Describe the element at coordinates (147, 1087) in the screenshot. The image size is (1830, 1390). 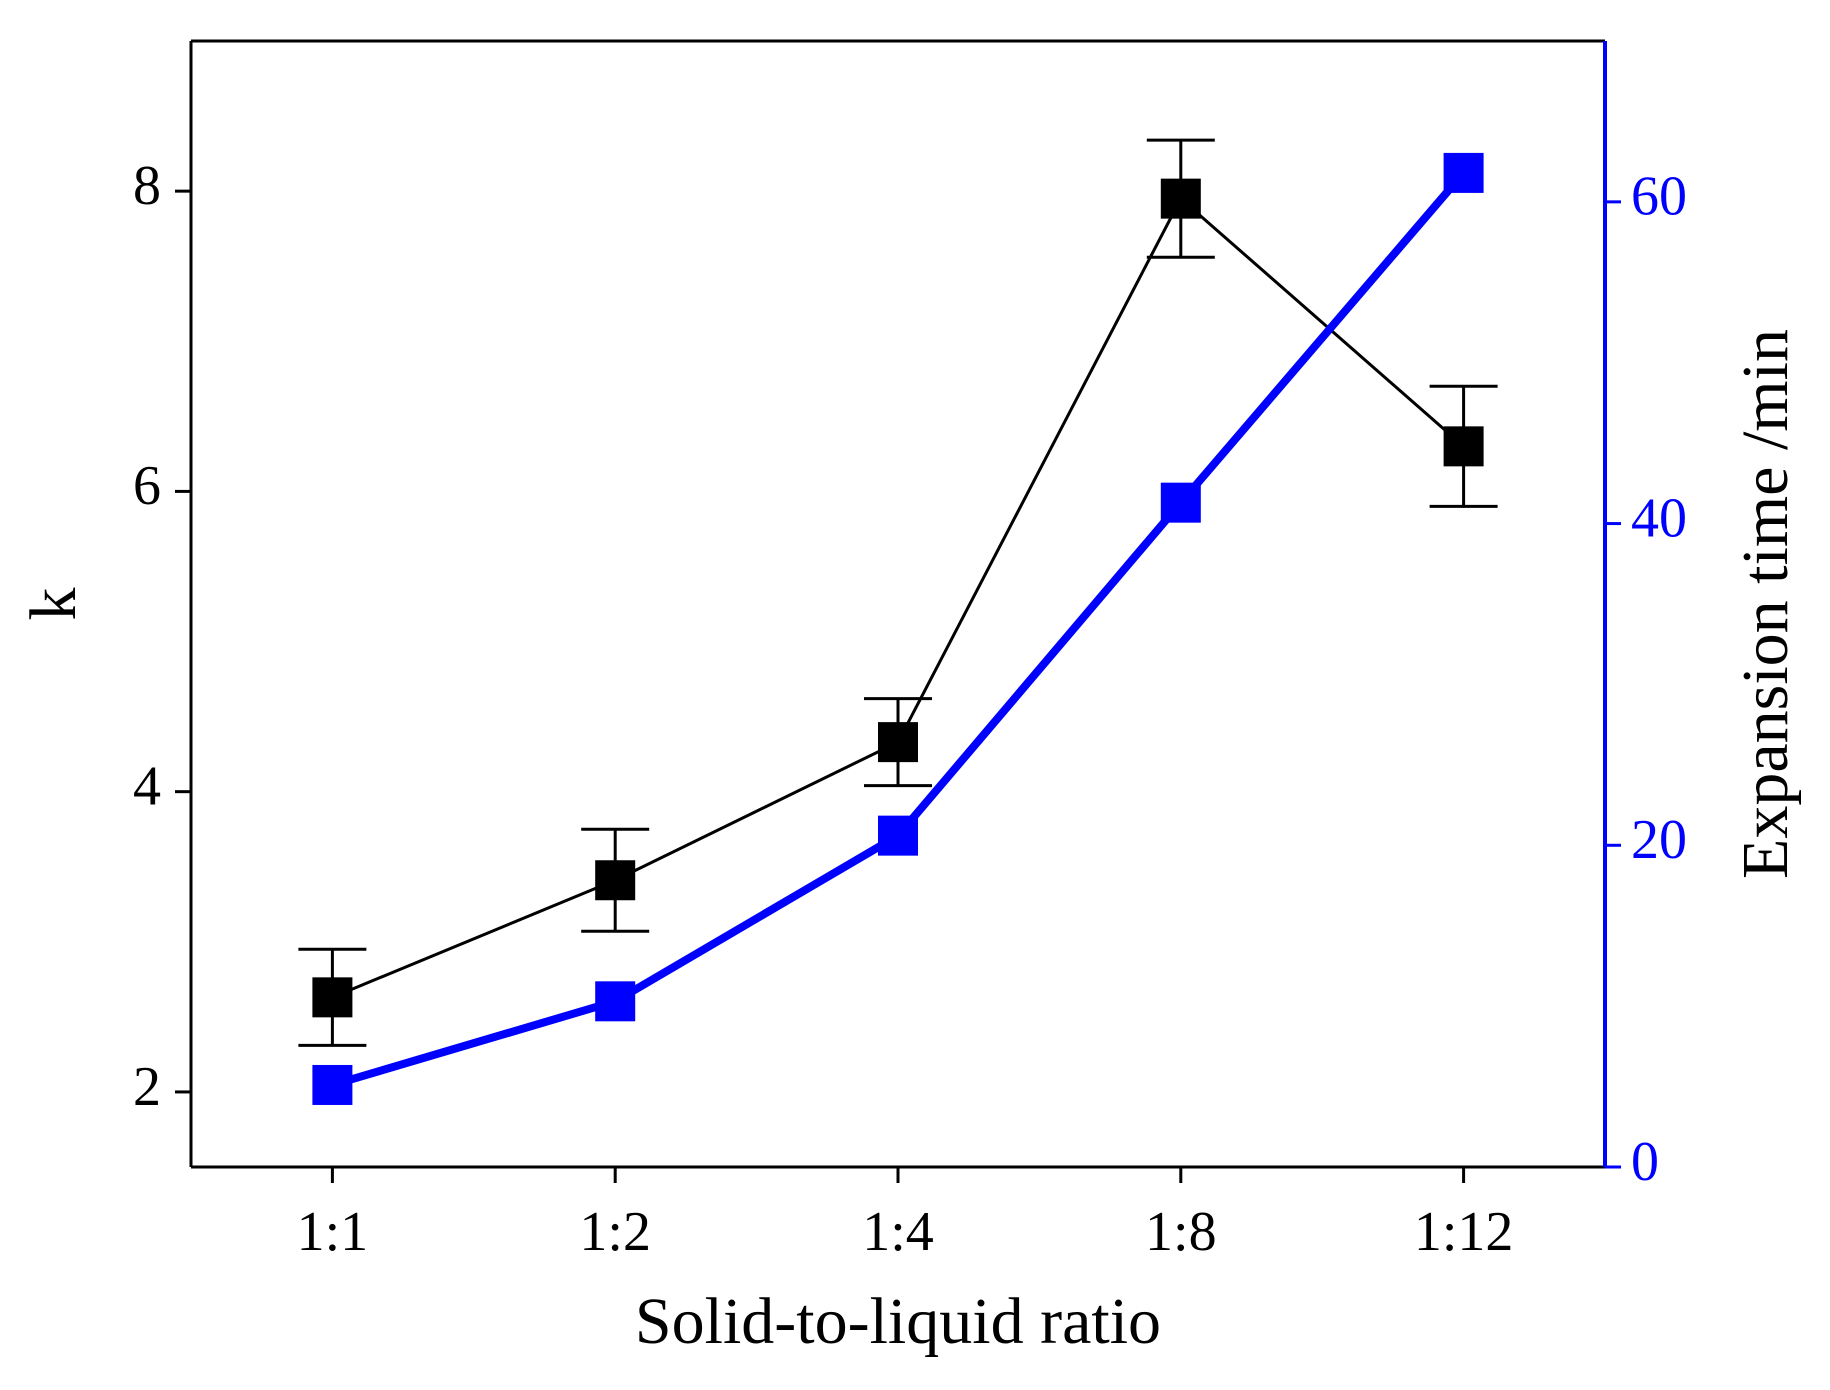
I see `y-tick-label: 2` at that location.